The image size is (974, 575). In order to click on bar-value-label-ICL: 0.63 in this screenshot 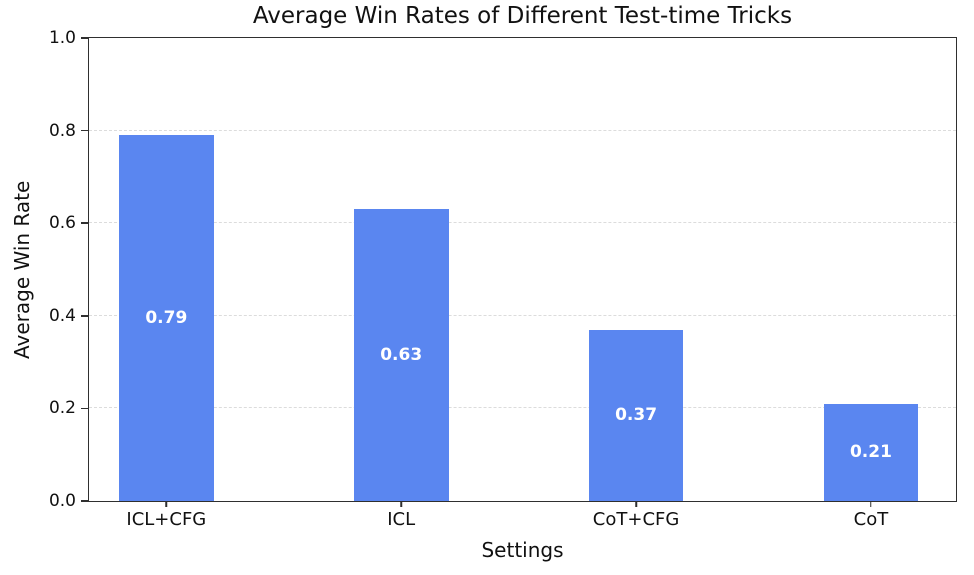, I will do `click(401, 355)`.